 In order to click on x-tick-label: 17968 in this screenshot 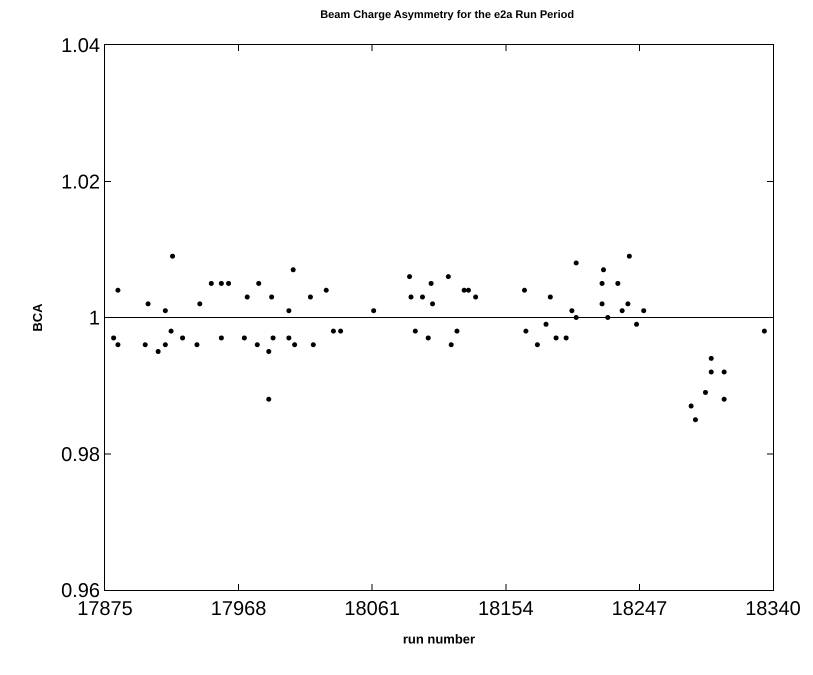, I will do `click(238, 609)`.